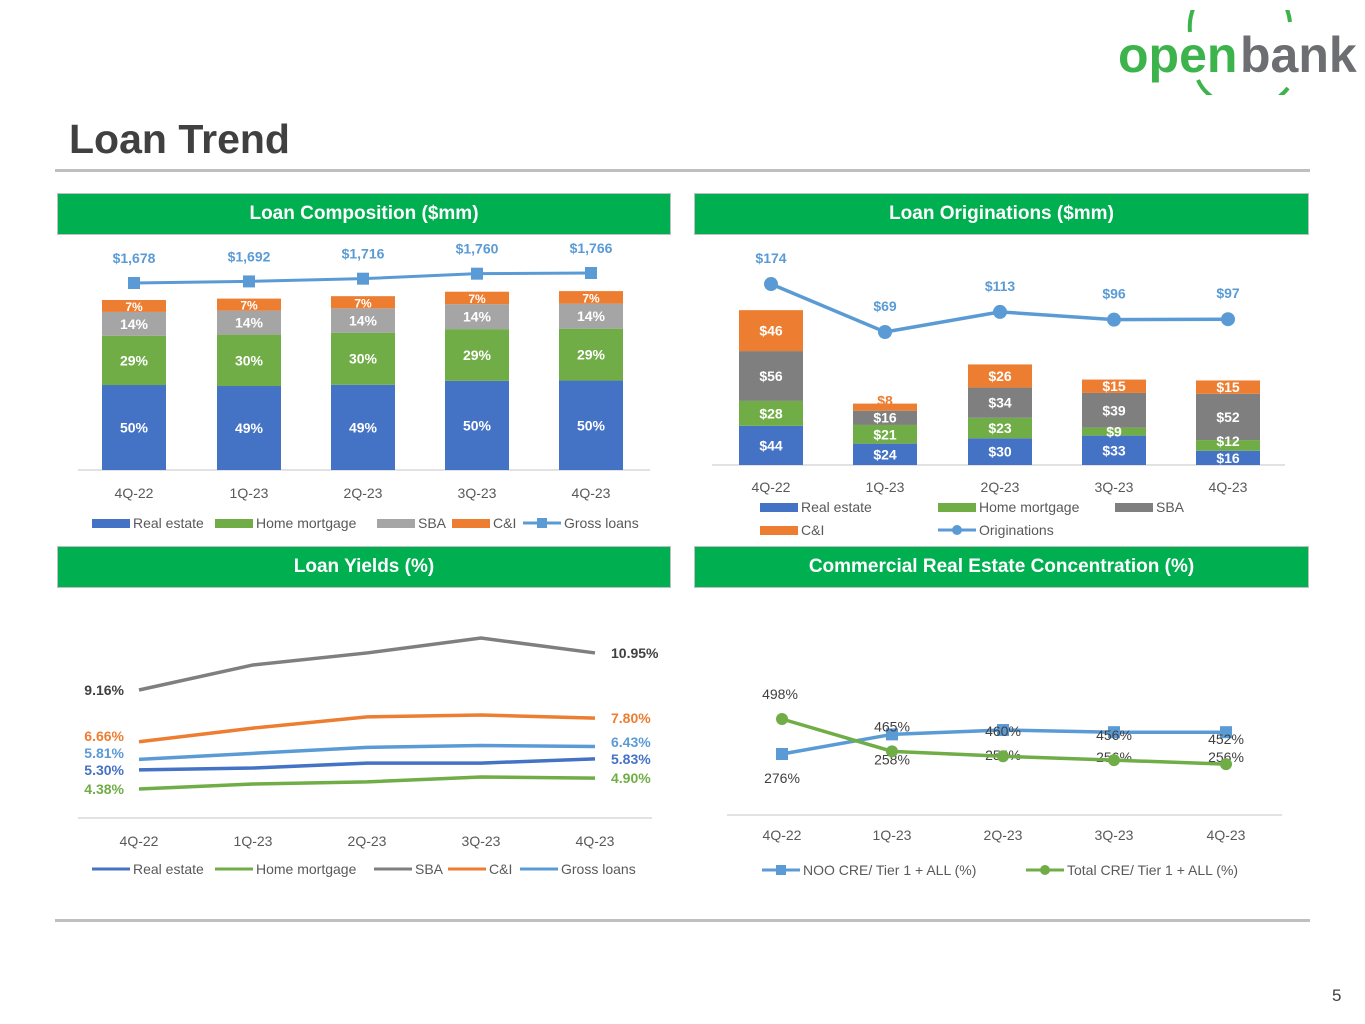 This screenshot has width=1365, height=1024. I want to click on bar-data-label: $44, so click(771, 445).